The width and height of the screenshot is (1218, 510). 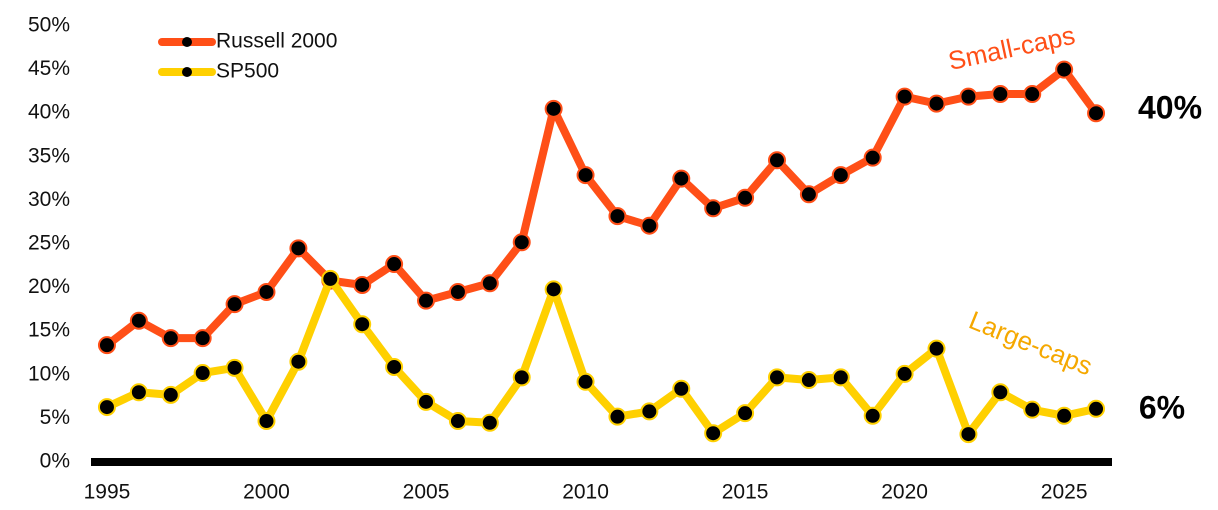 I want to click on y-tick-label: 5%, so click(x=55, y=417).